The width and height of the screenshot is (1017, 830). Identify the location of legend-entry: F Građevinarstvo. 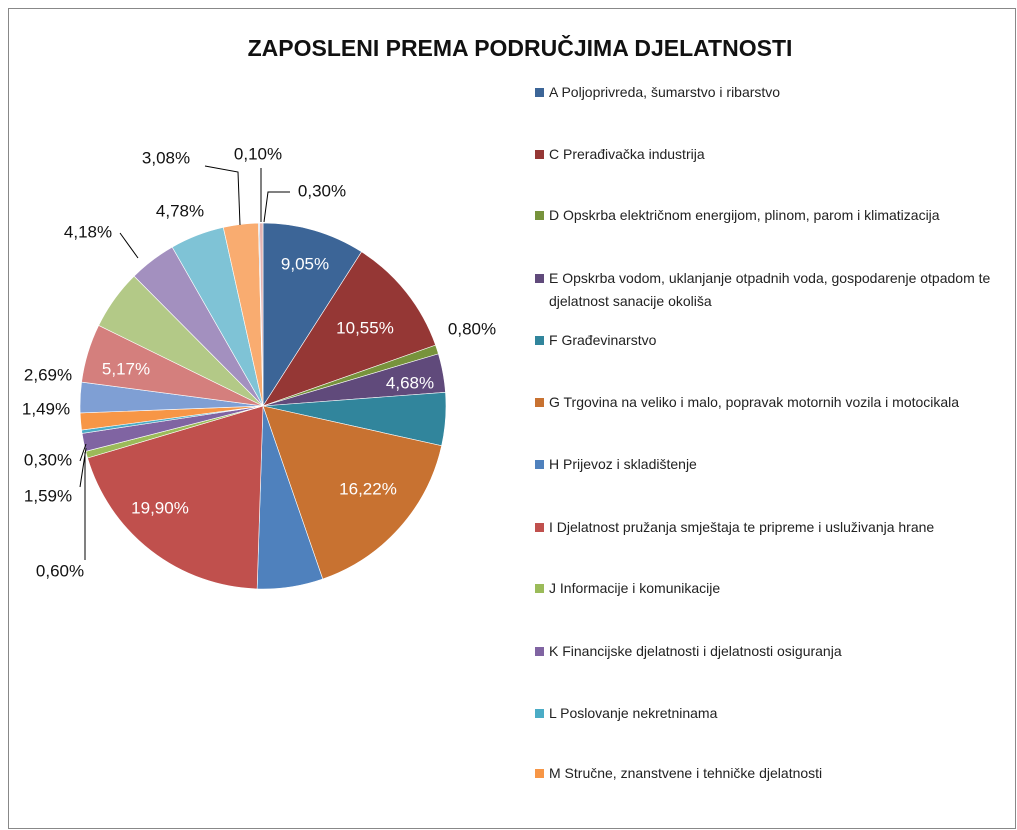
(765, 340).